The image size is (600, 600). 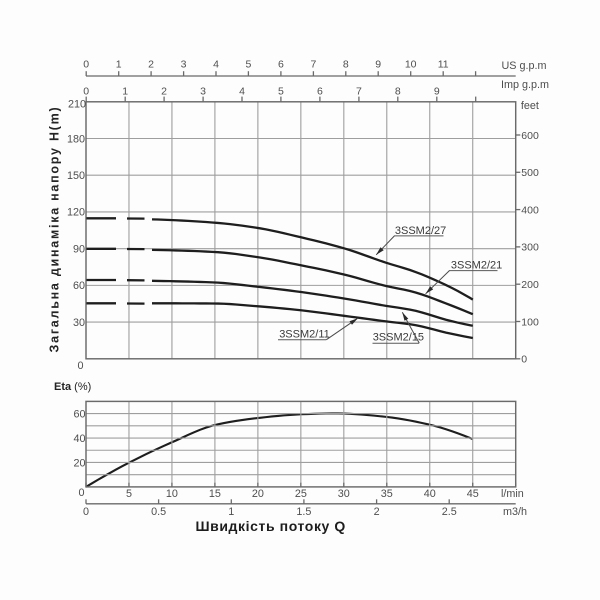 What do you see at coordinates (76, 176) in the screenshot?
I see `svg-text: 150` at bounding box center [76, 176].